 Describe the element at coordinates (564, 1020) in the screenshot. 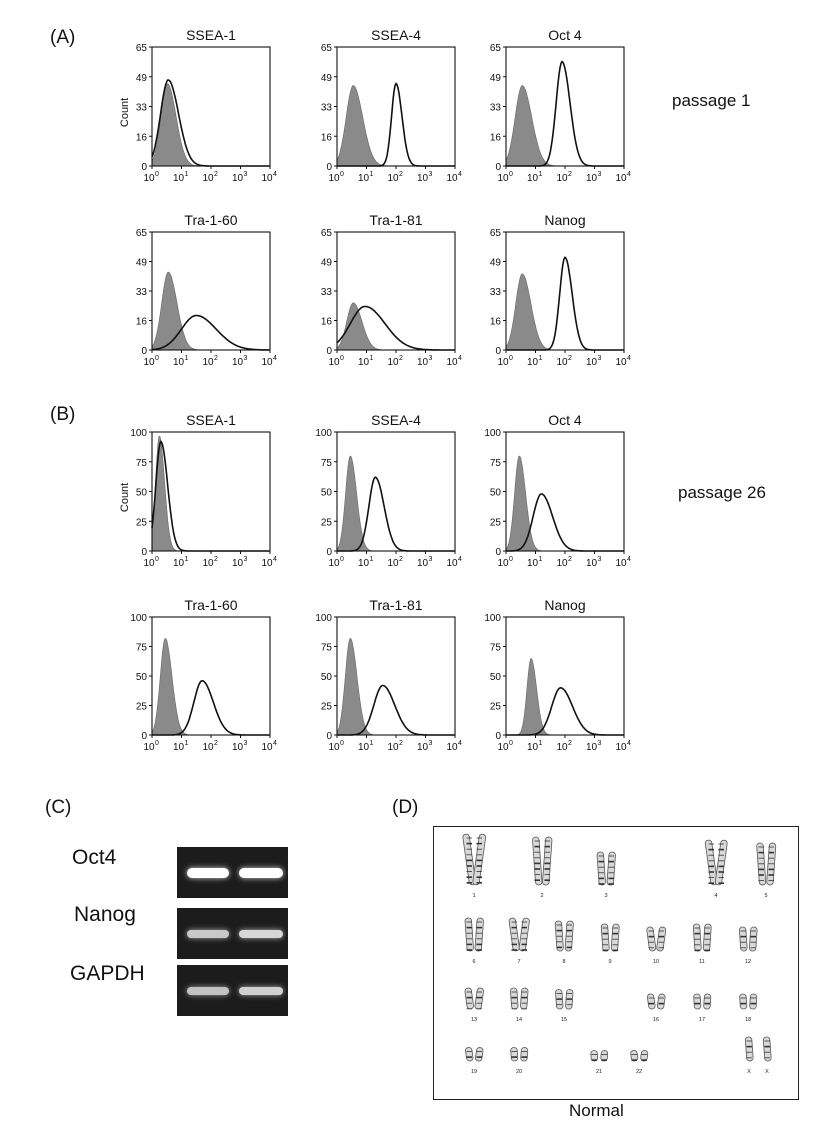

I see `chromosome-label: 15` at that location.